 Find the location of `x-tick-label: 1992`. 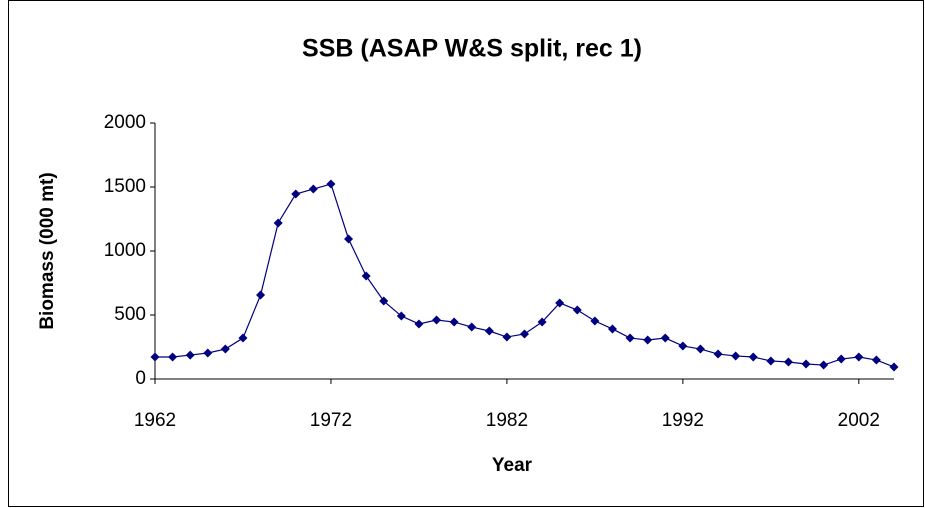

x-tick-label: 1992 is located at coordinates (683, 420).